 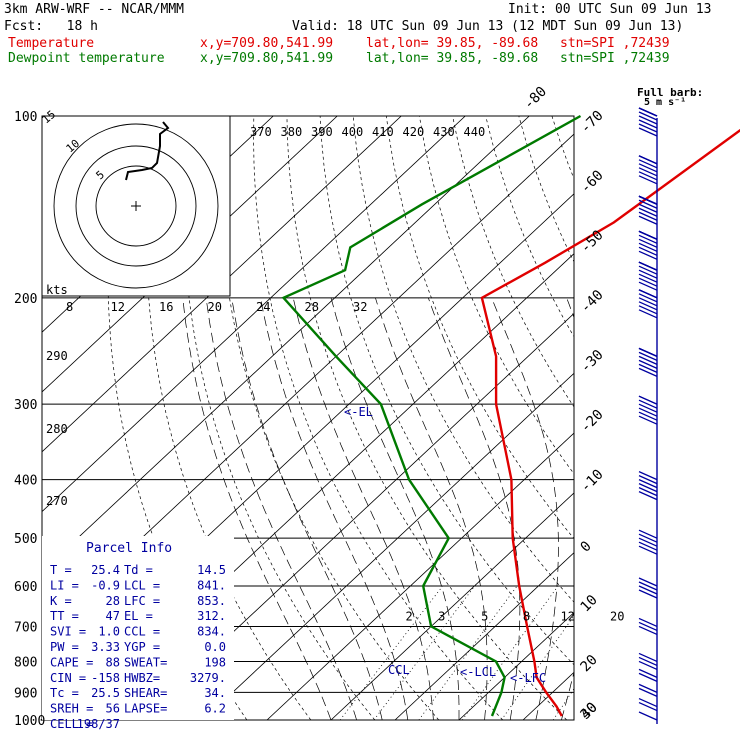 What do you see at coordinates (592, 301) in the screenshot?
I see `isotherm-label: -40` at bounding box center [592, 301].